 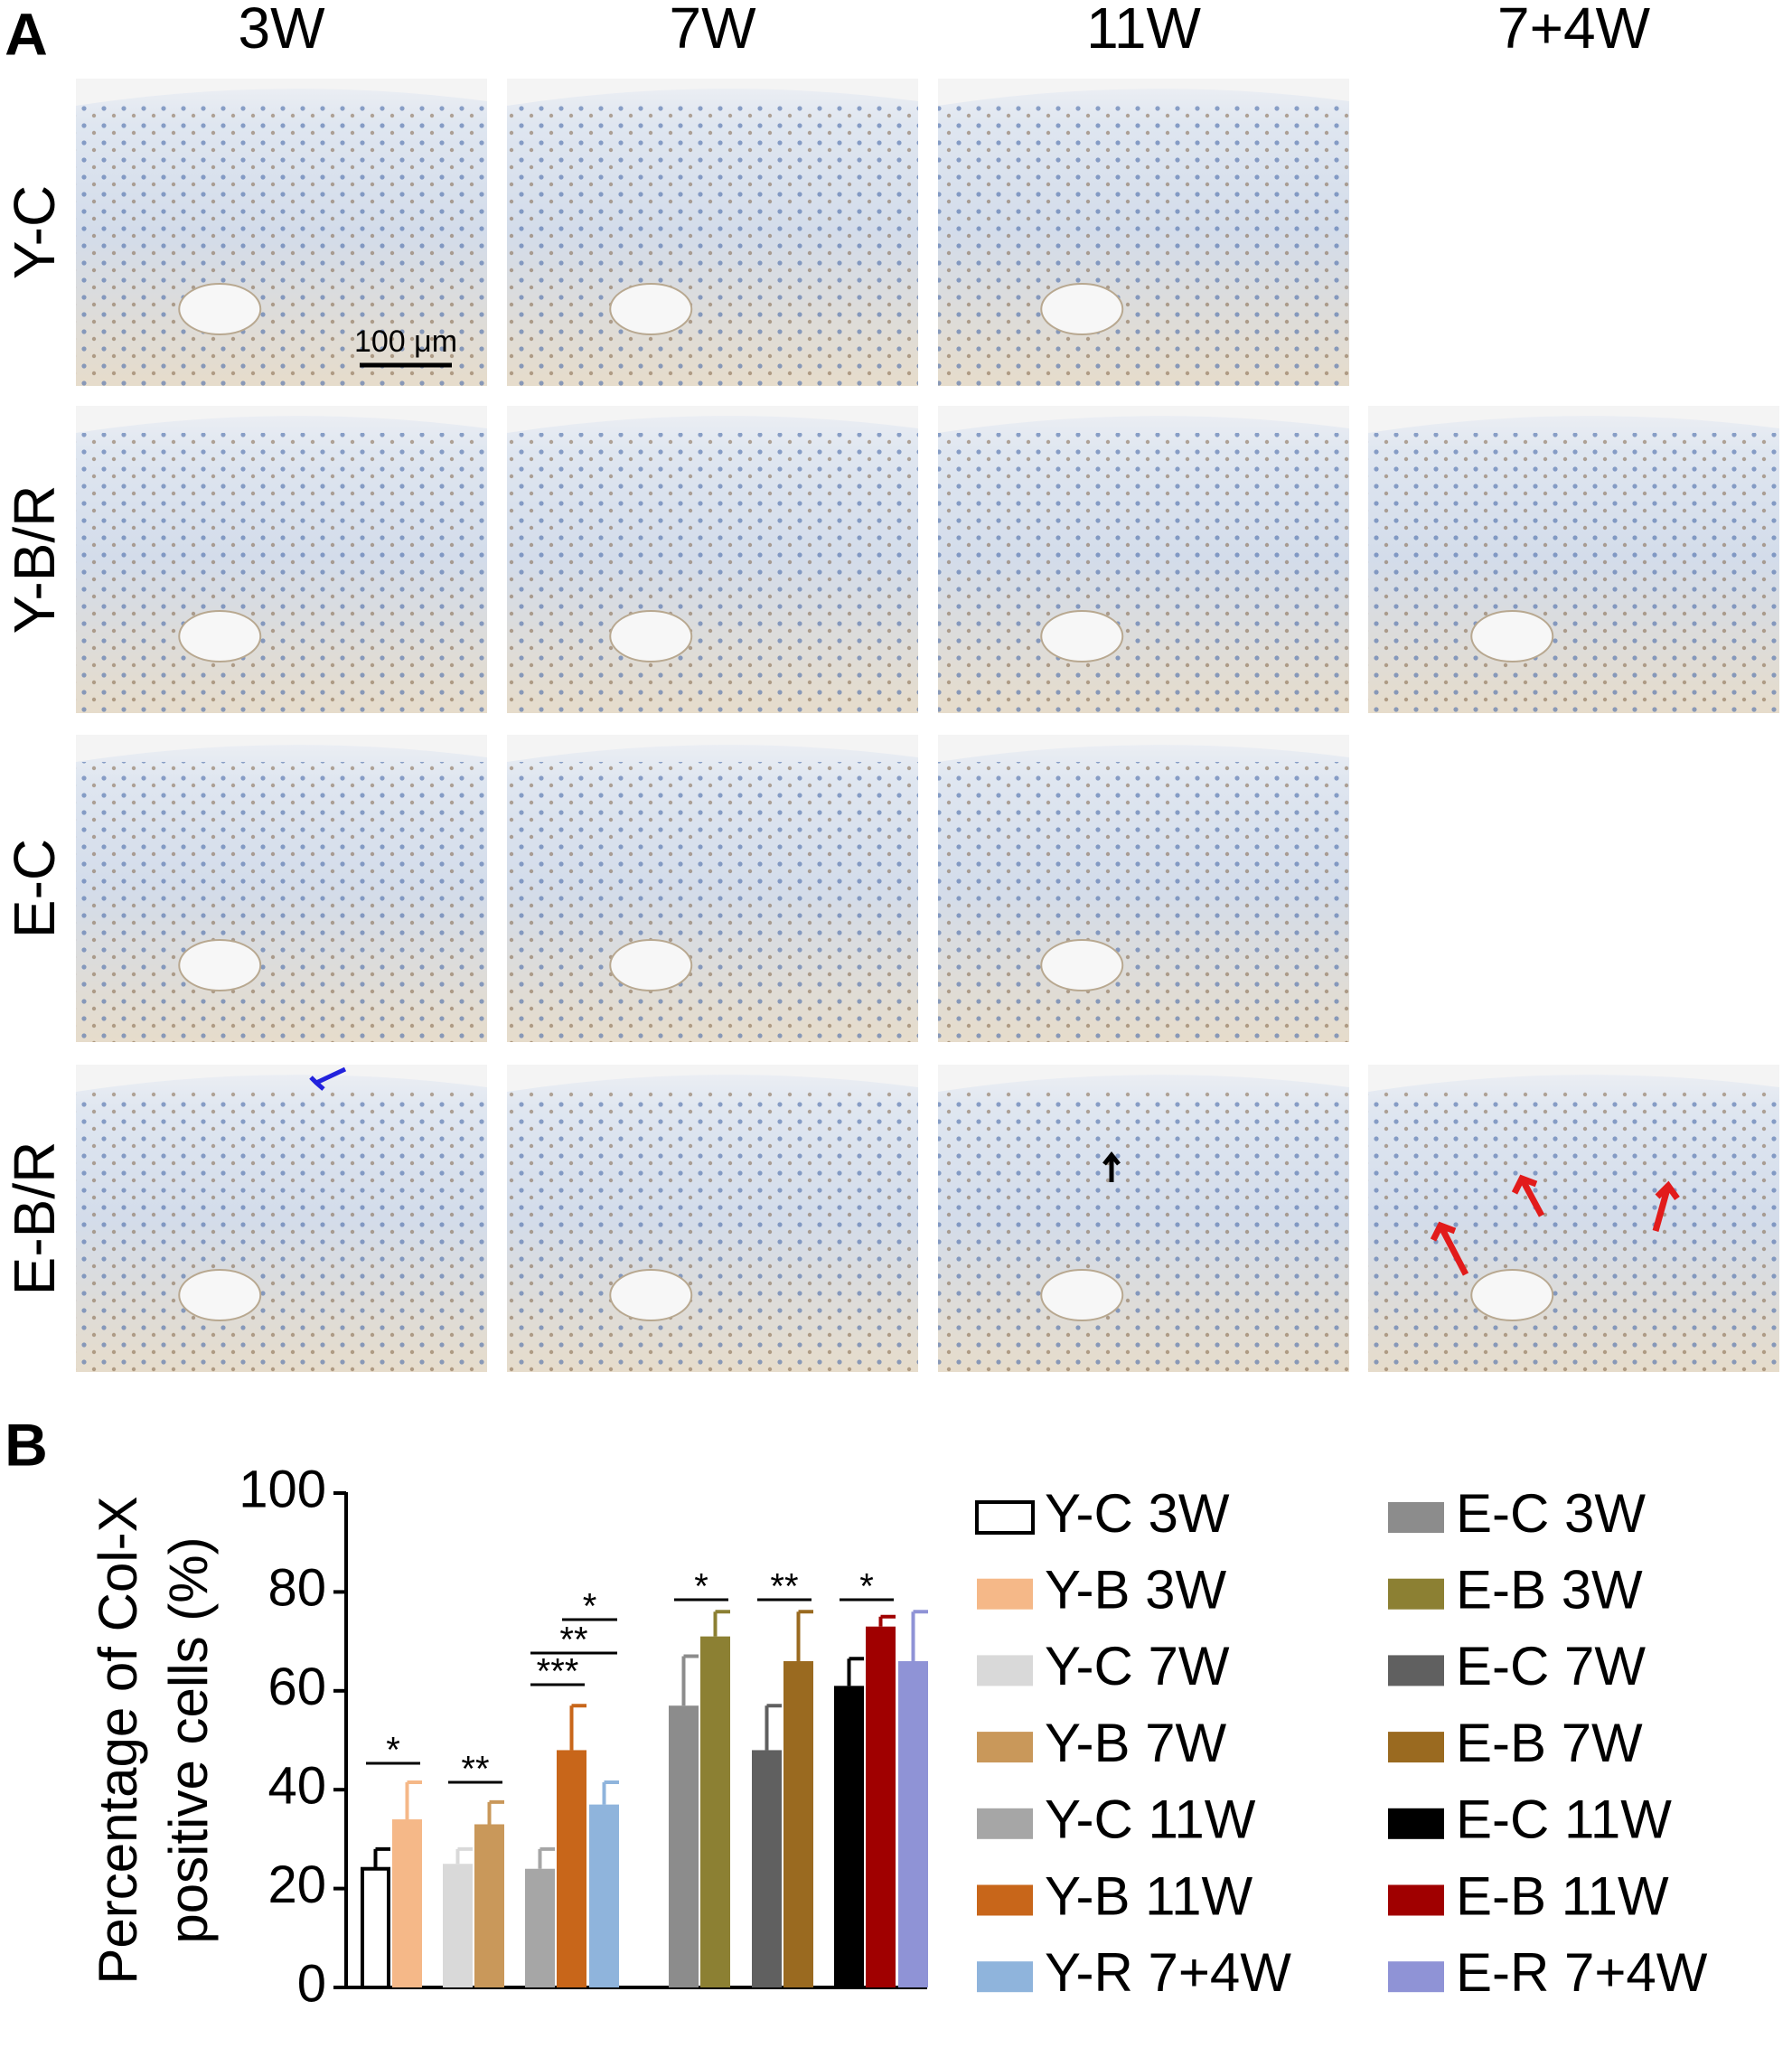 What do you see at coordinates (34, 1218) in the screenshot?
I see `row-label: E-B/R` at bounding box center [34, 1218].